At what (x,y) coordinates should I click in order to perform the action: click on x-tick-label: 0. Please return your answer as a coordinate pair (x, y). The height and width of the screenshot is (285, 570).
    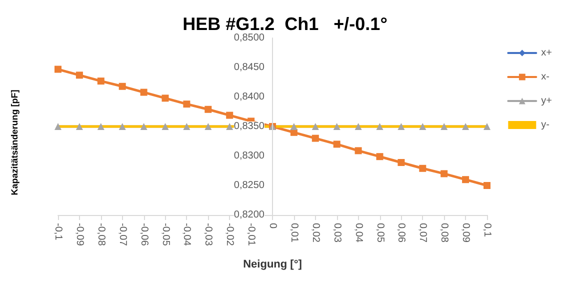
    Looking at the image, I should click on (272, 226).